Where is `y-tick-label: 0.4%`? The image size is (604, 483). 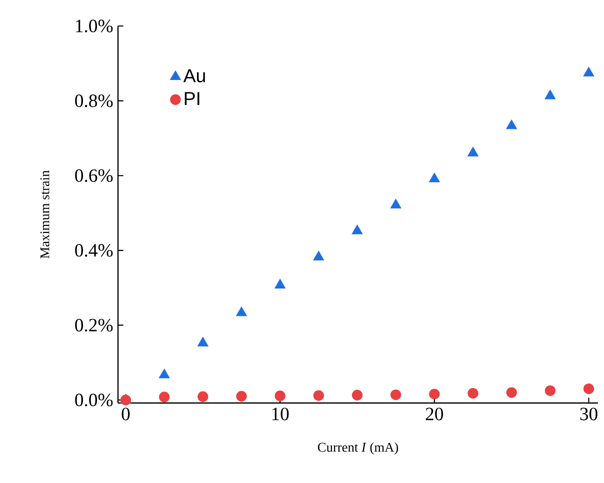
y-tick-label: 0.4% is located at coordinates (94, 250).